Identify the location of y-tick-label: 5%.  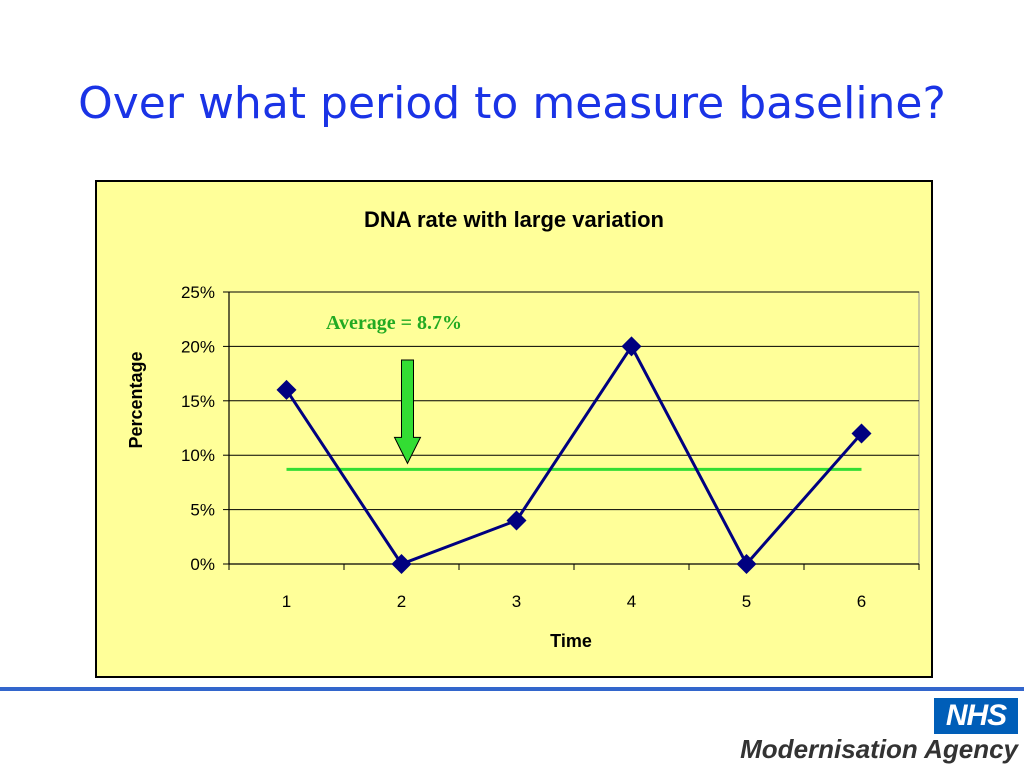
(202, 510).